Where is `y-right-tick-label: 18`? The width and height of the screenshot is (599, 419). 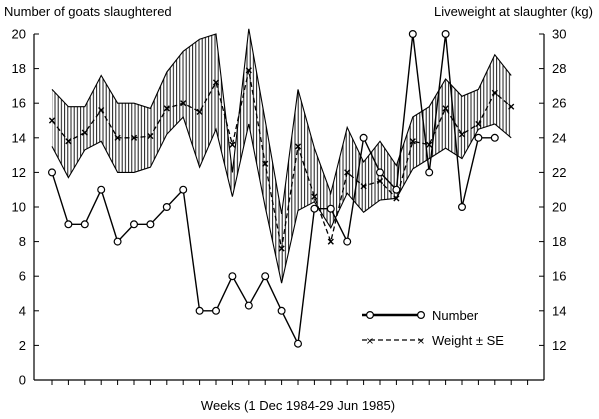 y-right-tick-label: 18 is located at coordinates (559, 241).